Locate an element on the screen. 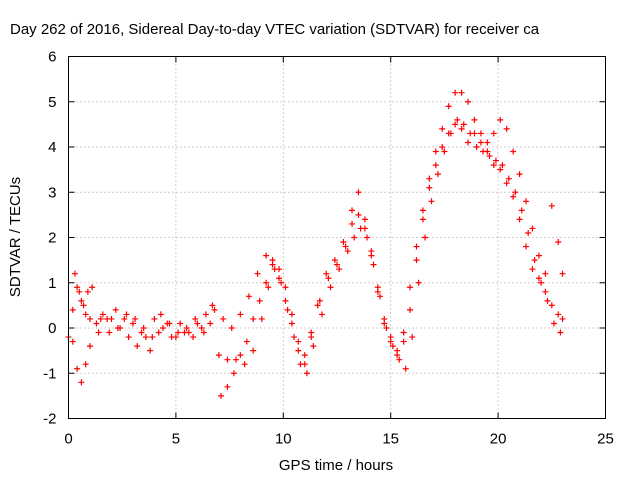 The height and width of the screenshot is (480, 640). y-tick-label: -1 is located at coordinates (49, 373).